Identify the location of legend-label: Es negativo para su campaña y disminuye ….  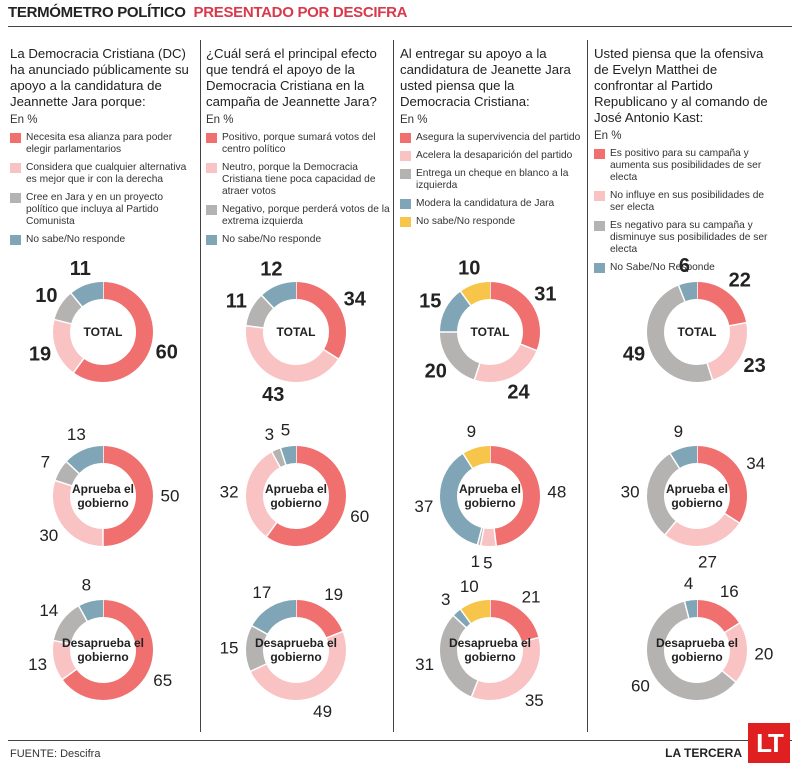
(689, 237).